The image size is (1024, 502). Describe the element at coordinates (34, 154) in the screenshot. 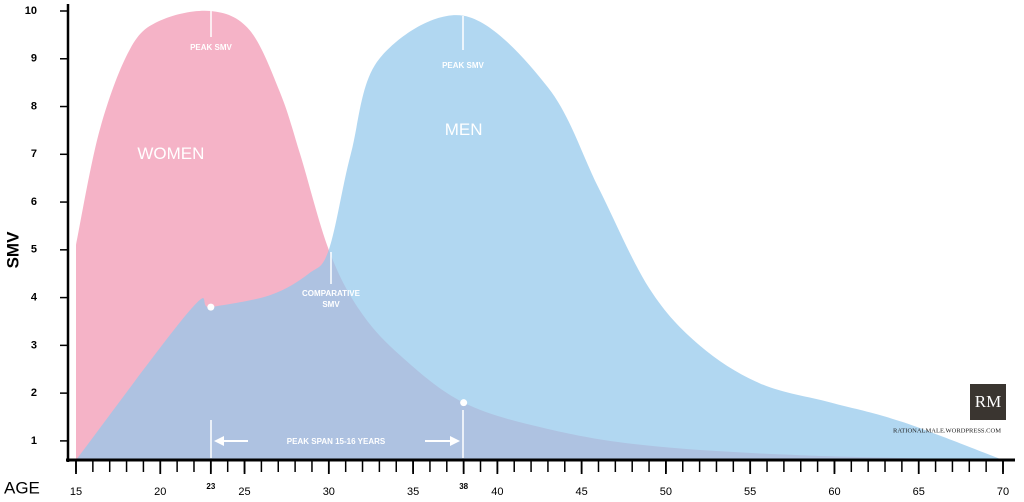

I see `y-tick-label: 7` at that location.